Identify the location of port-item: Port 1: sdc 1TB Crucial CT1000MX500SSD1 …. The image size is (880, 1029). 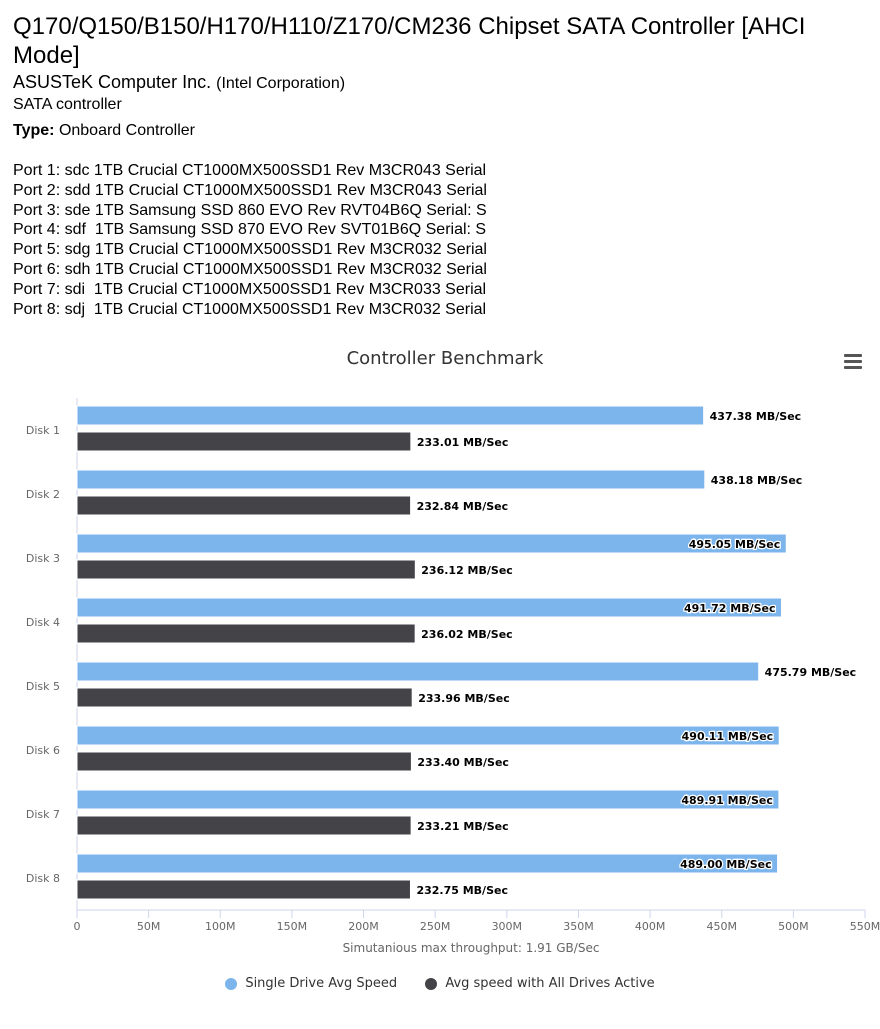
(250, 170).